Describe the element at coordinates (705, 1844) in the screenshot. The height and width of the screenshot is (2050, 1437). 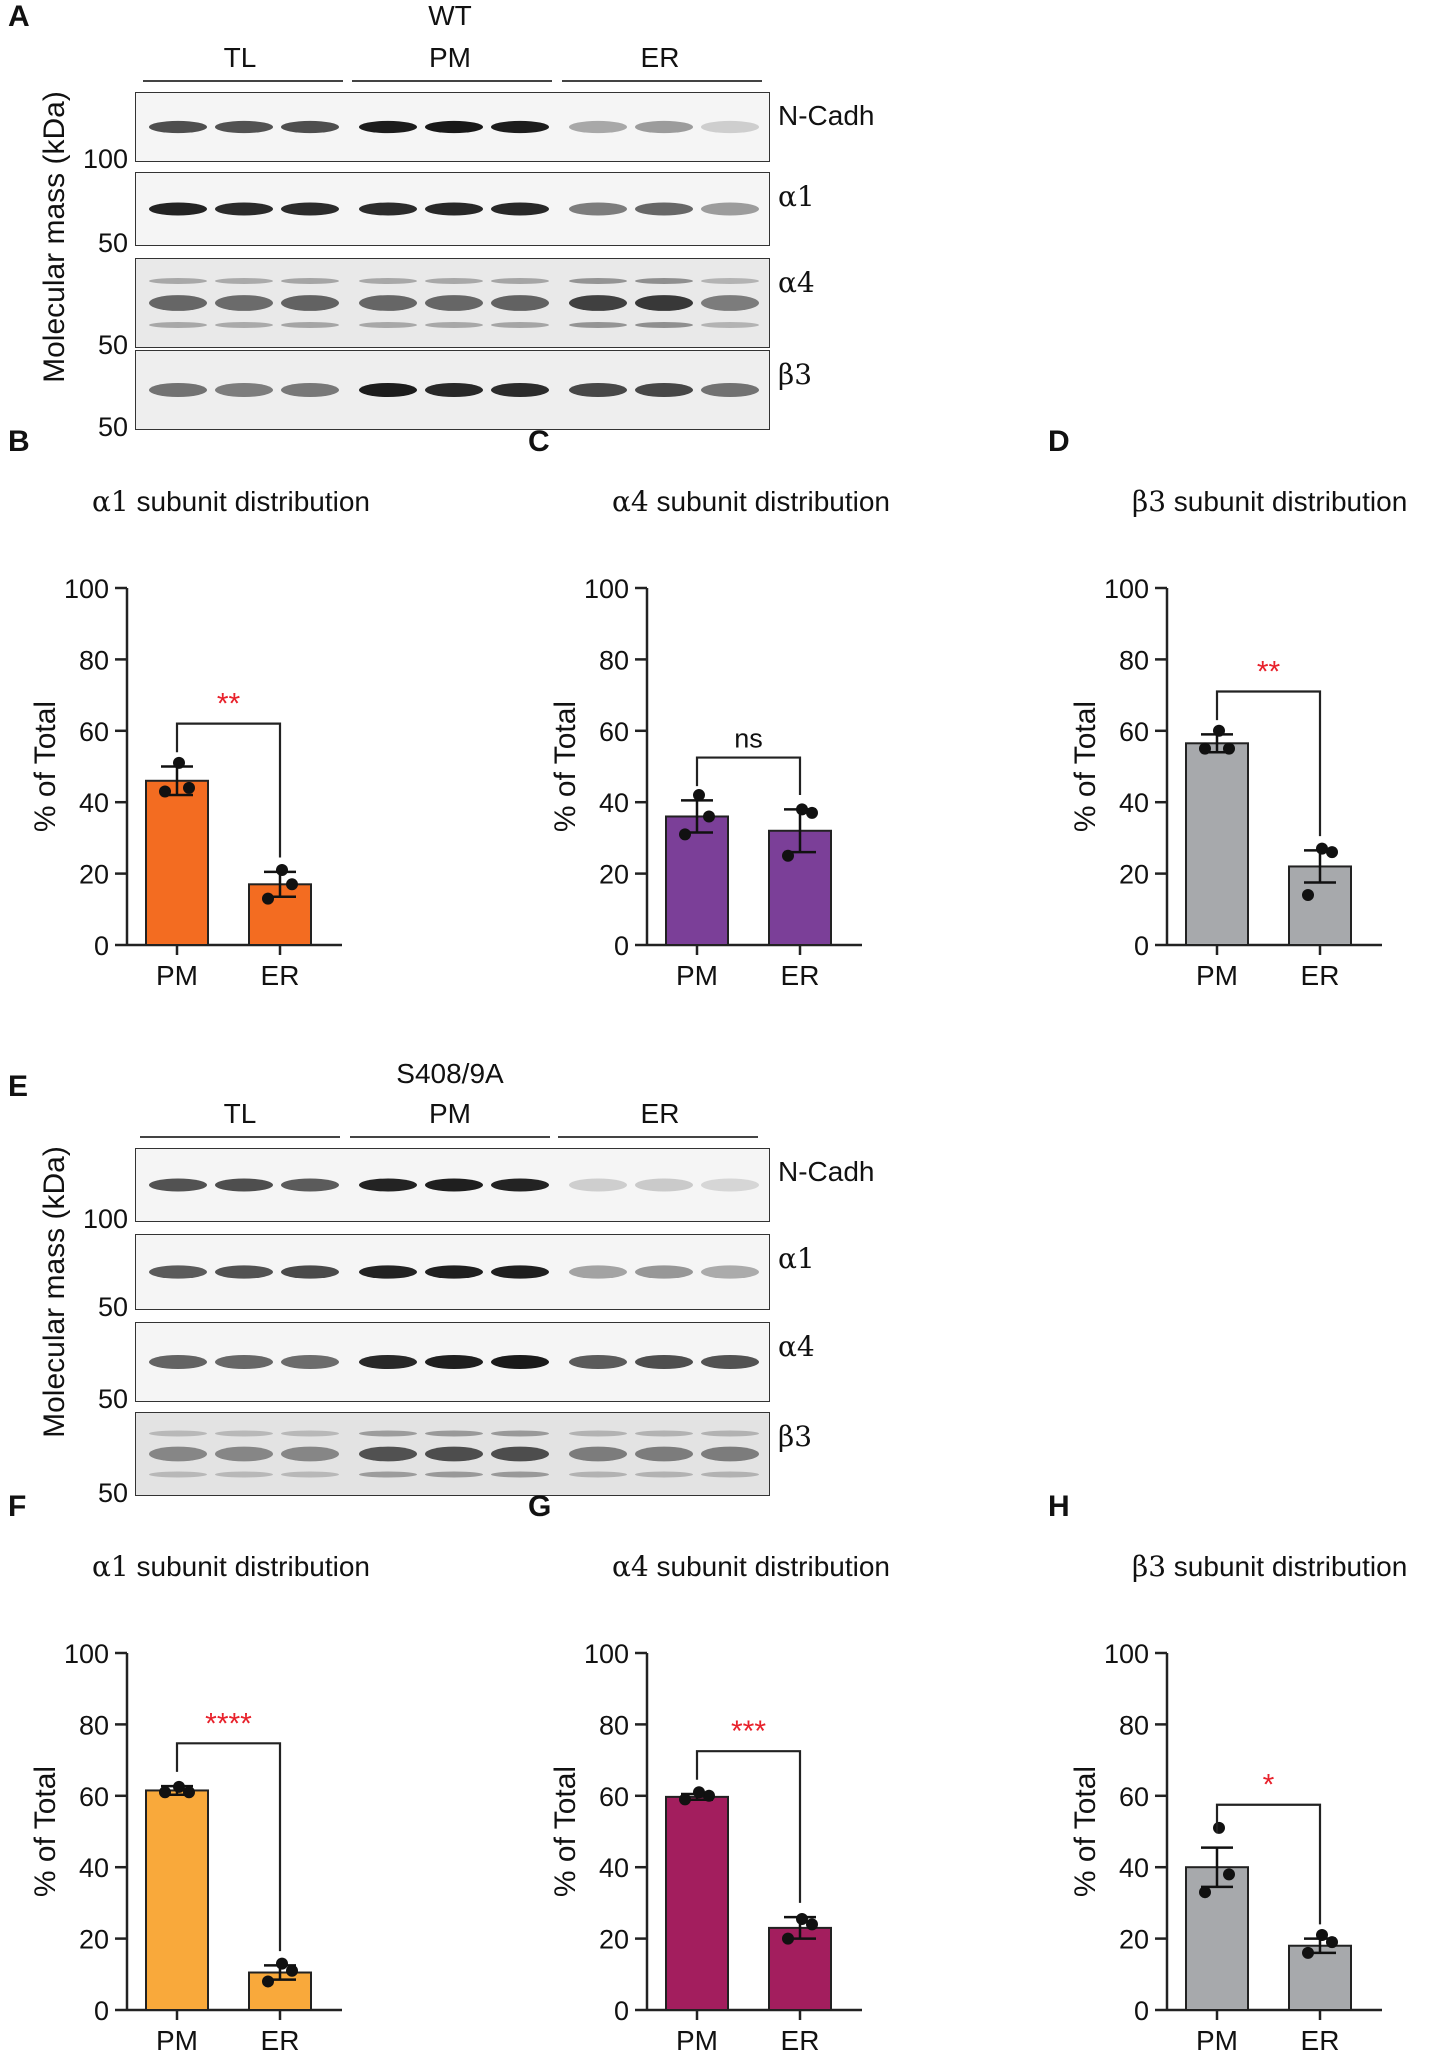
I see `bar-chart-svg: 0 20 40 60 80 100 % of Total PM ER ***` at that location.